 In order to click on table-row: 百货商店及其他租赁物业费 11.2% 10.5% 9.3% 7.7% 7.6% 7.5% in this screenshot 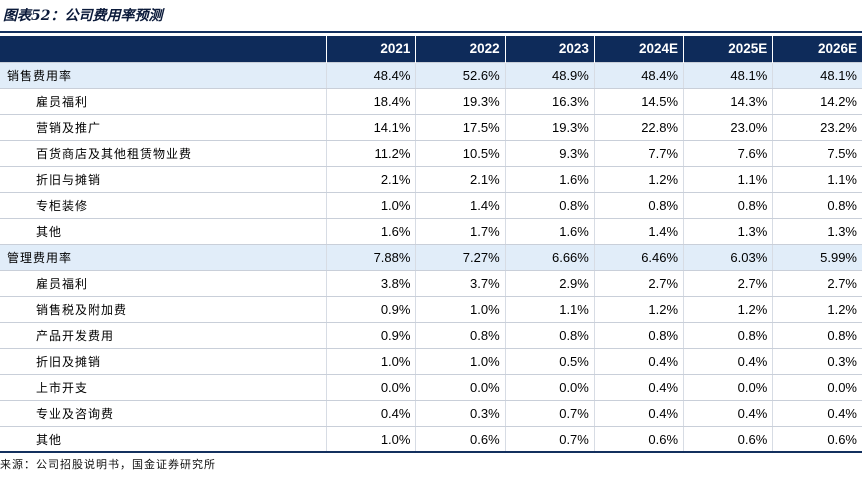, I will do `click(431, 153)`.